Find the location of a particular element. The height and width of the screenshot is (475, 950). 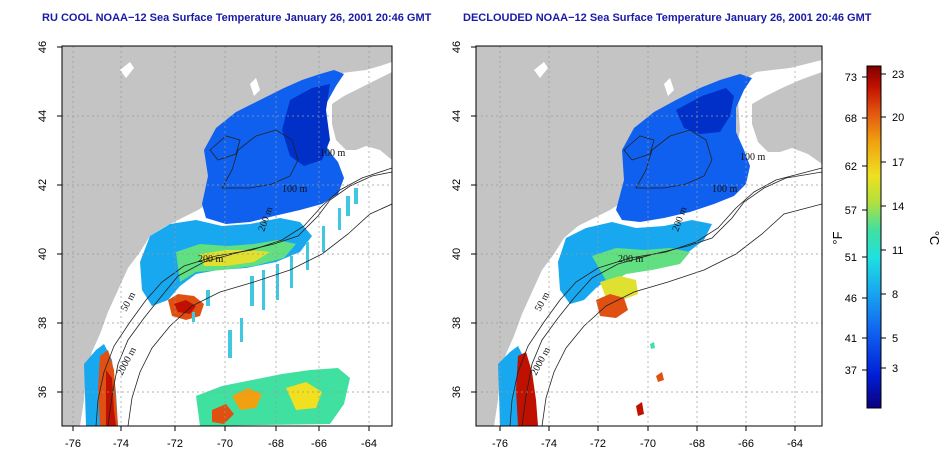

celsius-tick-label: 8 is located at coordinates (895, 295).